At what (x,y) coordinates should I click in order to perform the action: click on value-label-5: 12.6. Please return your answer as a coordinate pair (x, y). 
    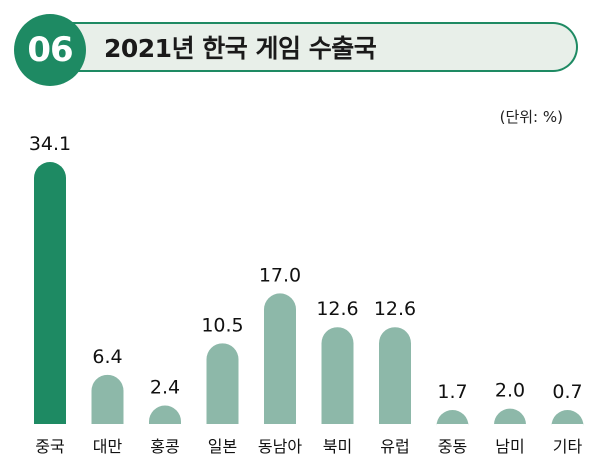
    Looking at the image, I should click on (337, 309).